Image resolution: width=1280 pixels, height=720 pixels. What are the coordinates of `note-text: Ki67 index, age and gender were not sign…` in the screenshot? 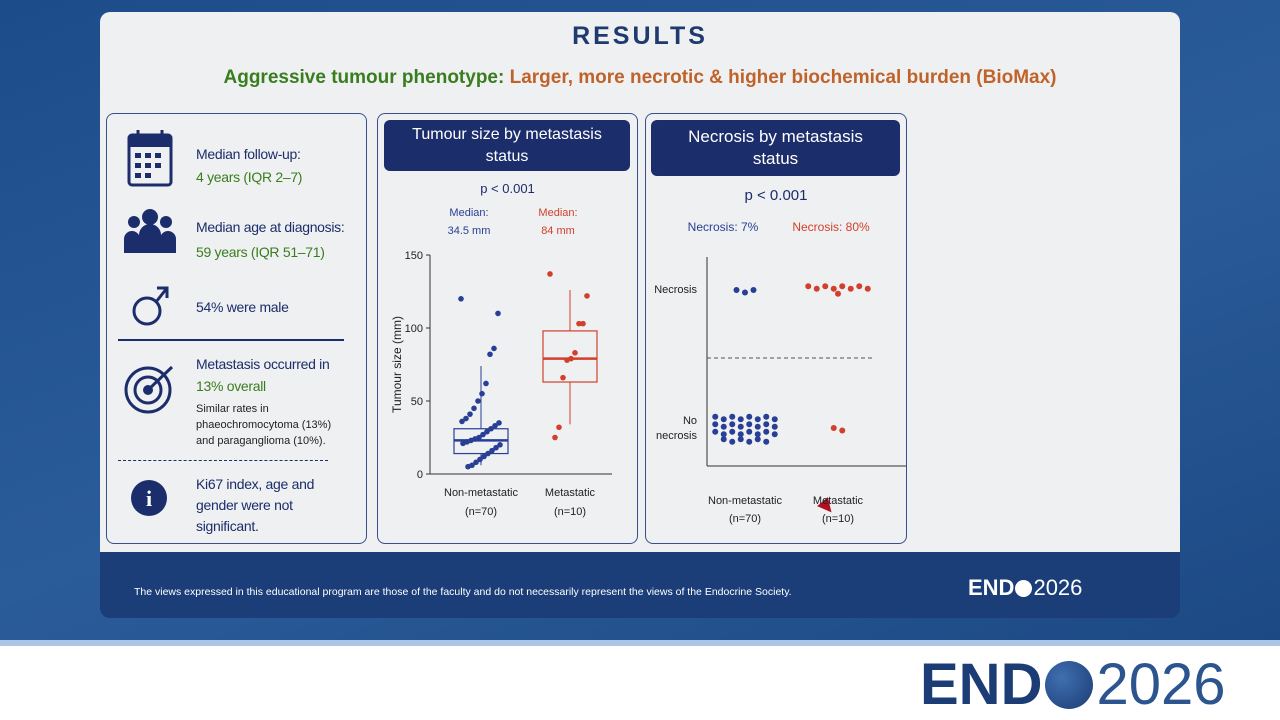 It's located at (255, 505).